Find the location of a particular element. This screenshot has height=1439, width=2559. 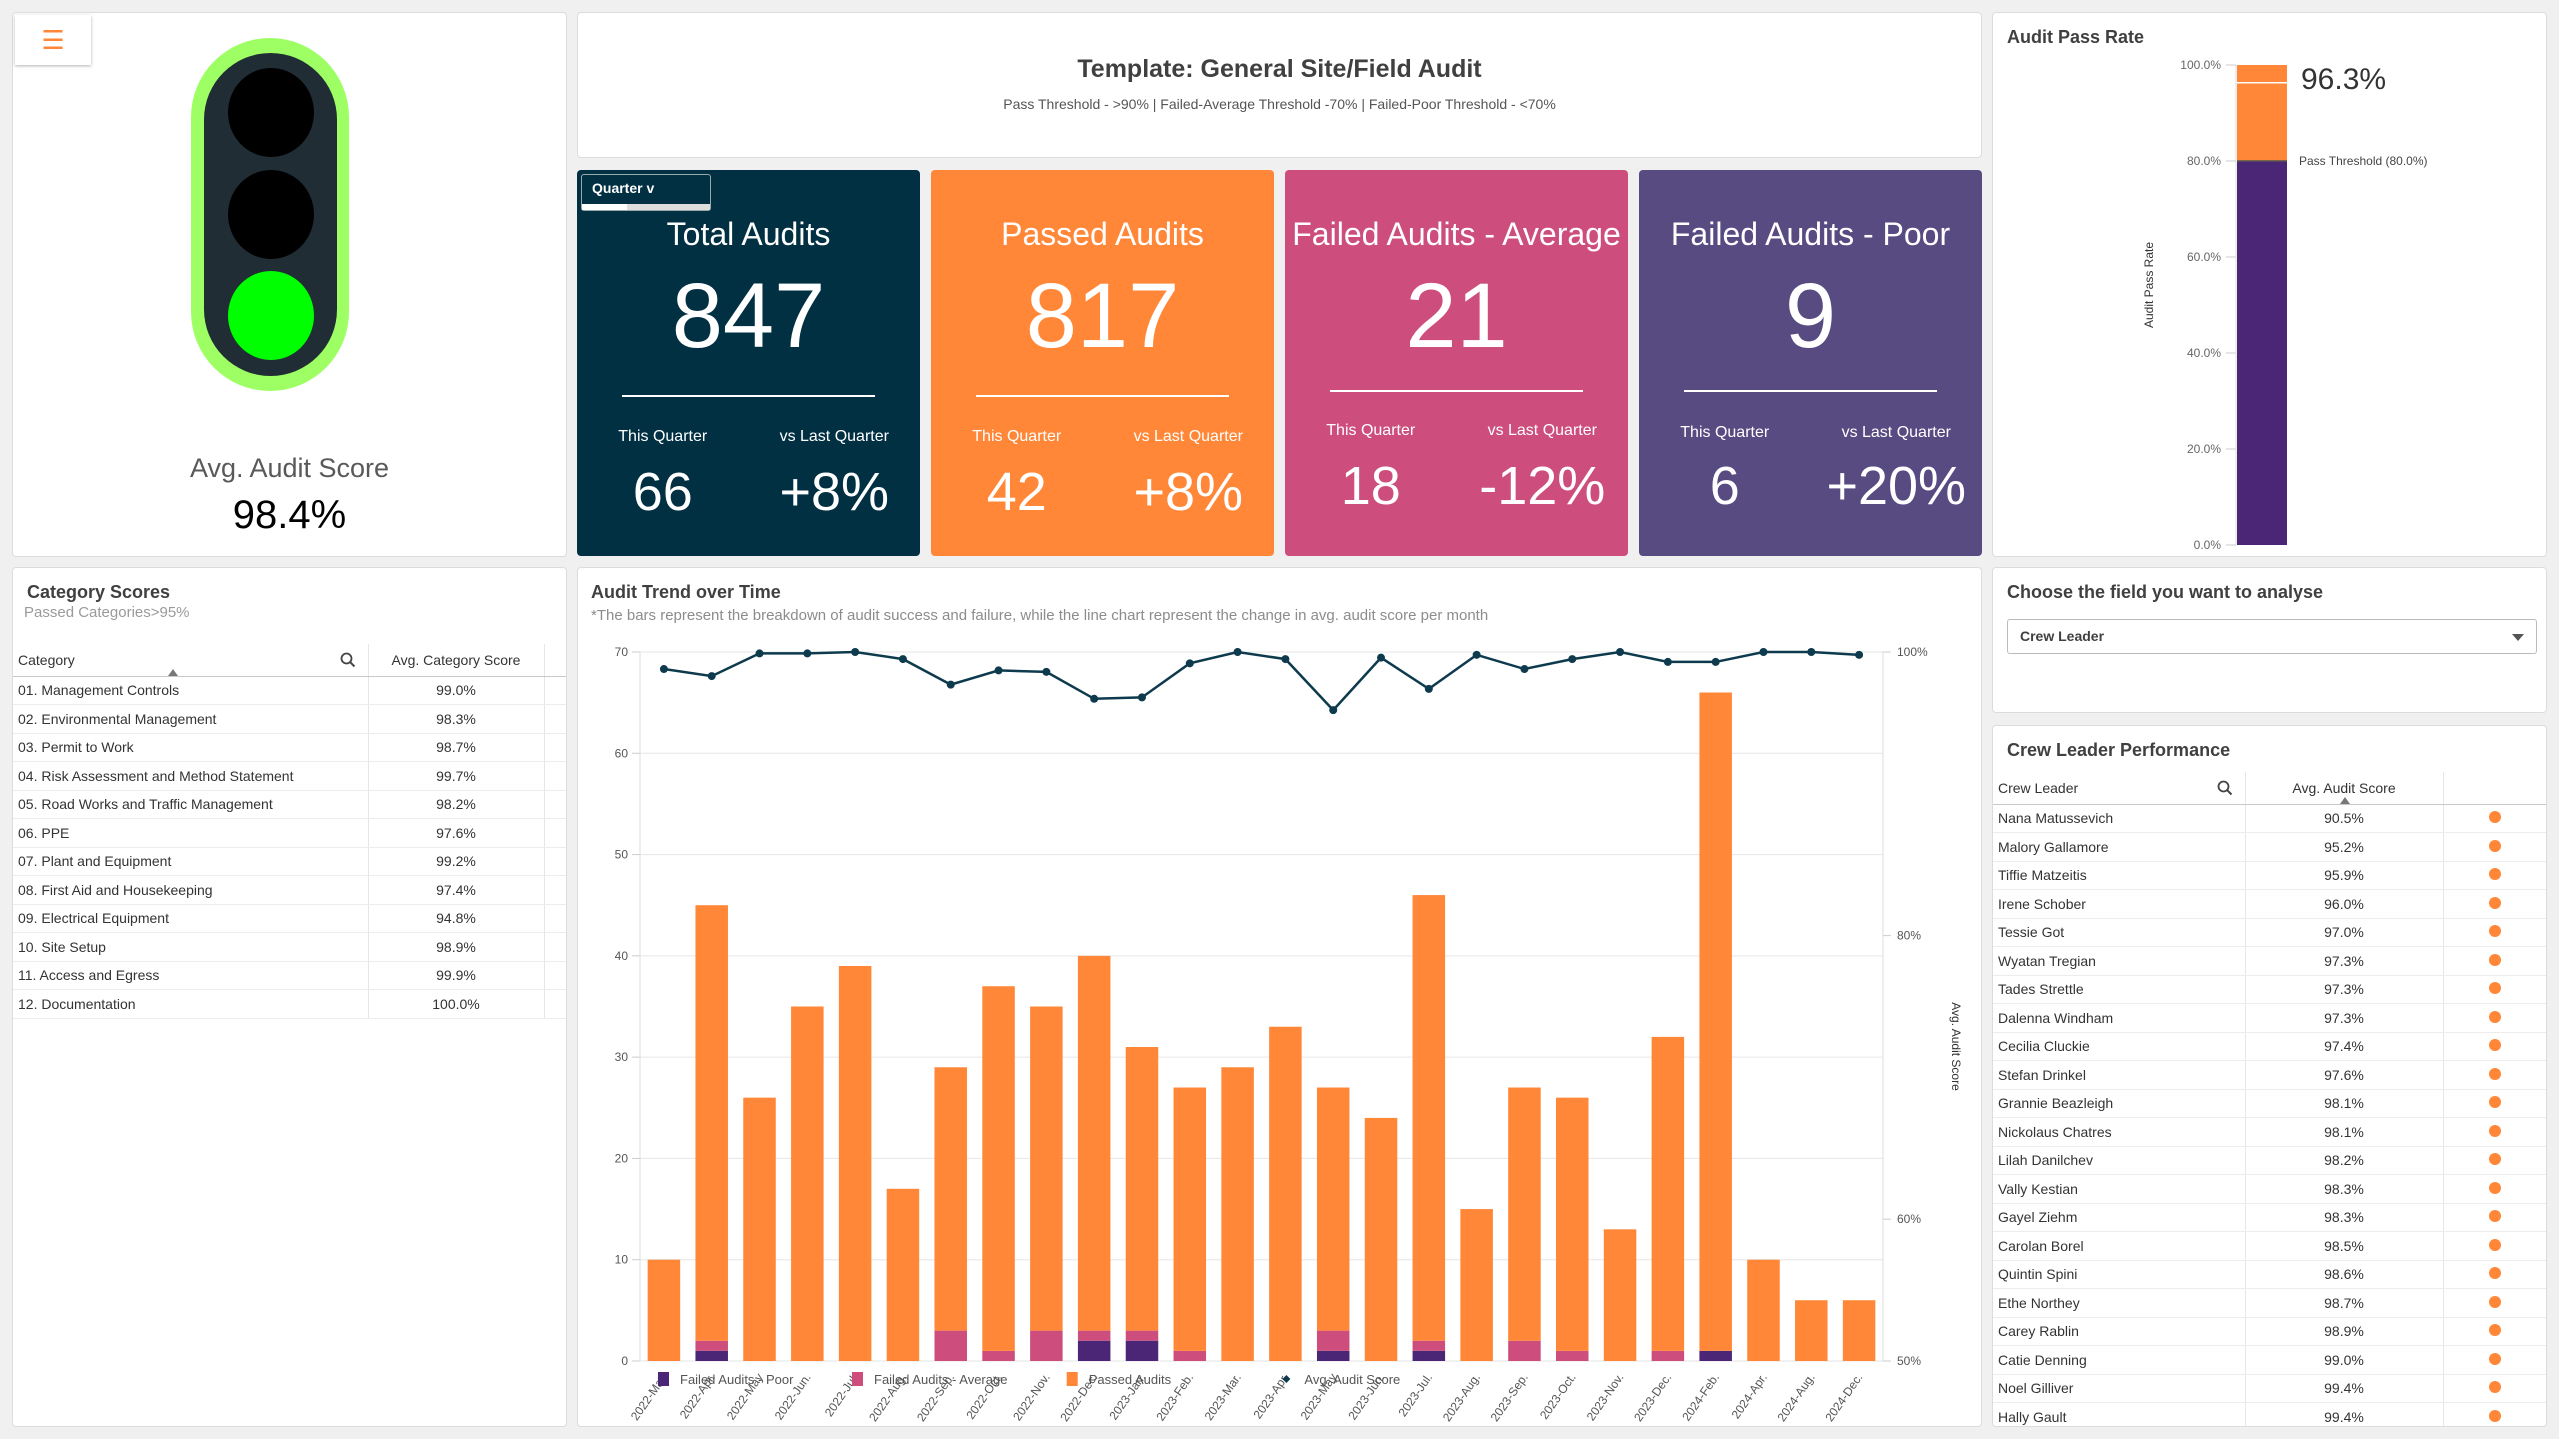

menu-button: ☰ is located at coordinates (53, 40).